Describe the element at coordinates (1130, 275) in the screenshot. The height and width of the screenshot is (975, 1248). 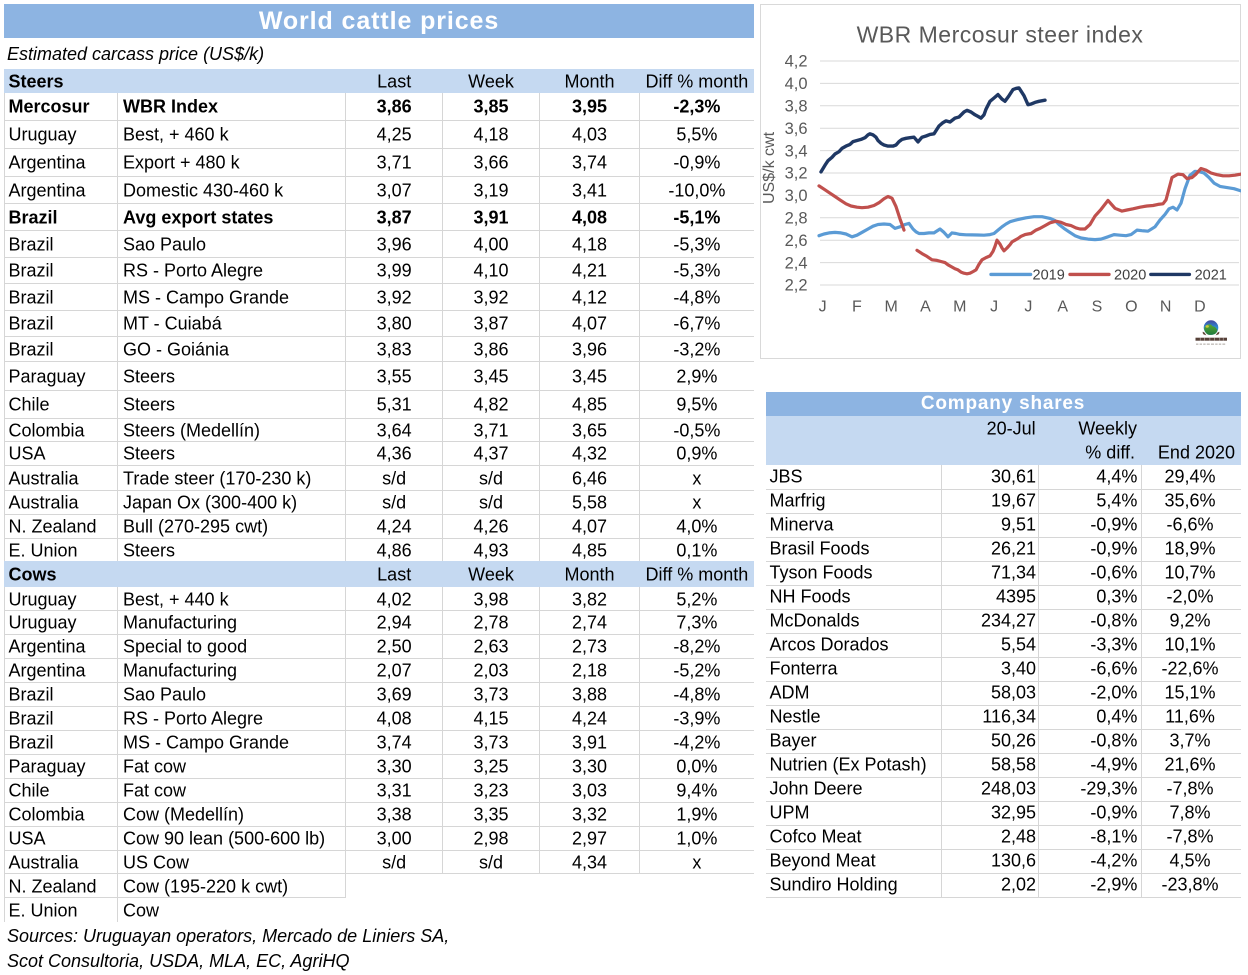
I see `svg-text: 2020` at that location.